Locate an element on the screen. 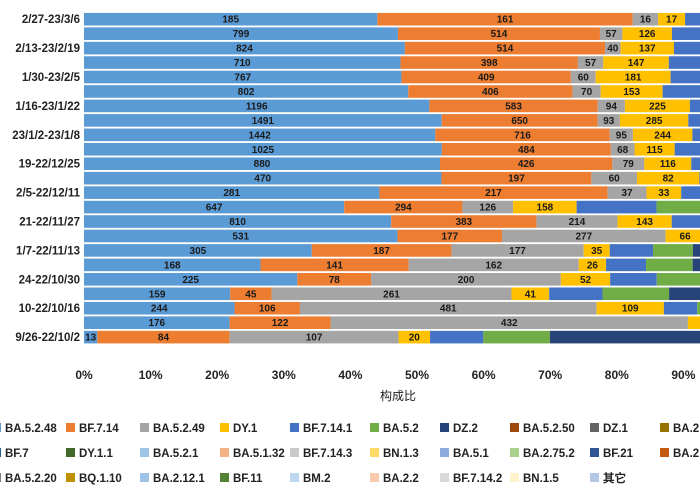 This screenshot has width=700, height=500. bar-row: 531 177 277 66 is located at coordinates (392, 236).